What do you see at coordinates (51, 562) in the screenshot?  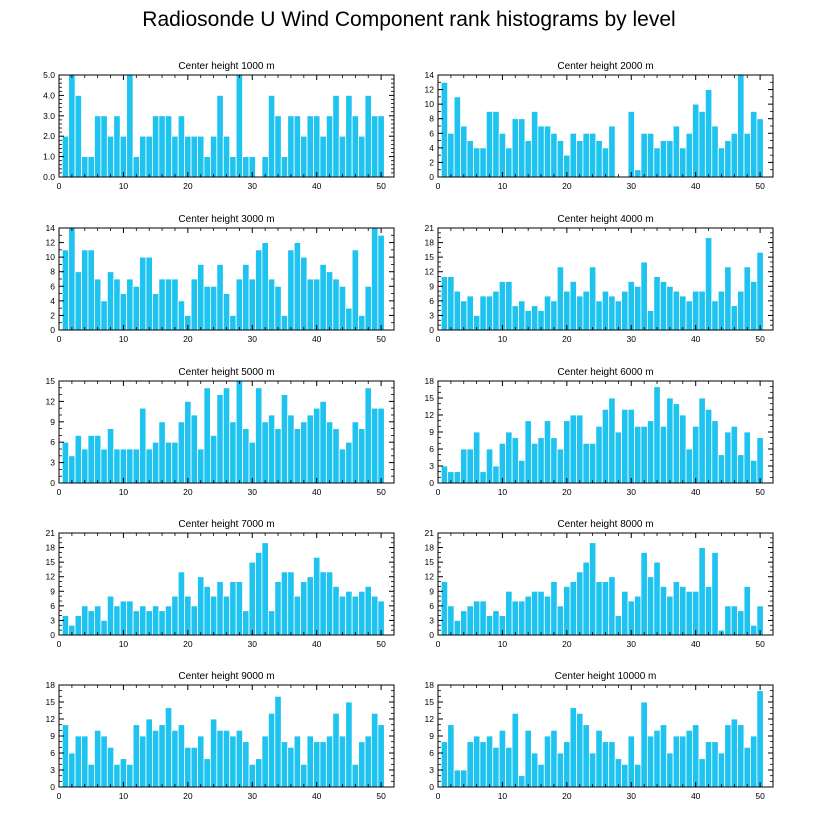 I see `y-tick-label: 15` at bounding box center [51, 562].